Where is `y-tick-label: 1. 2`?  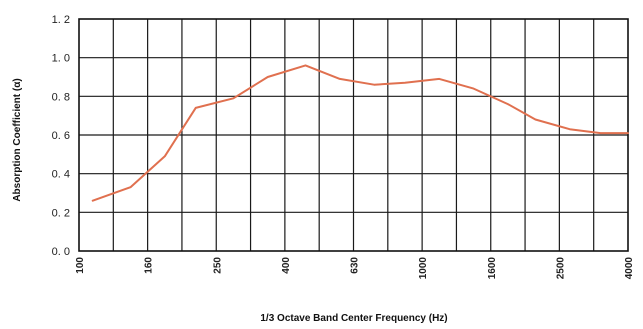
y-tick-label: 1. 2 is located at coordinates (61, 20).